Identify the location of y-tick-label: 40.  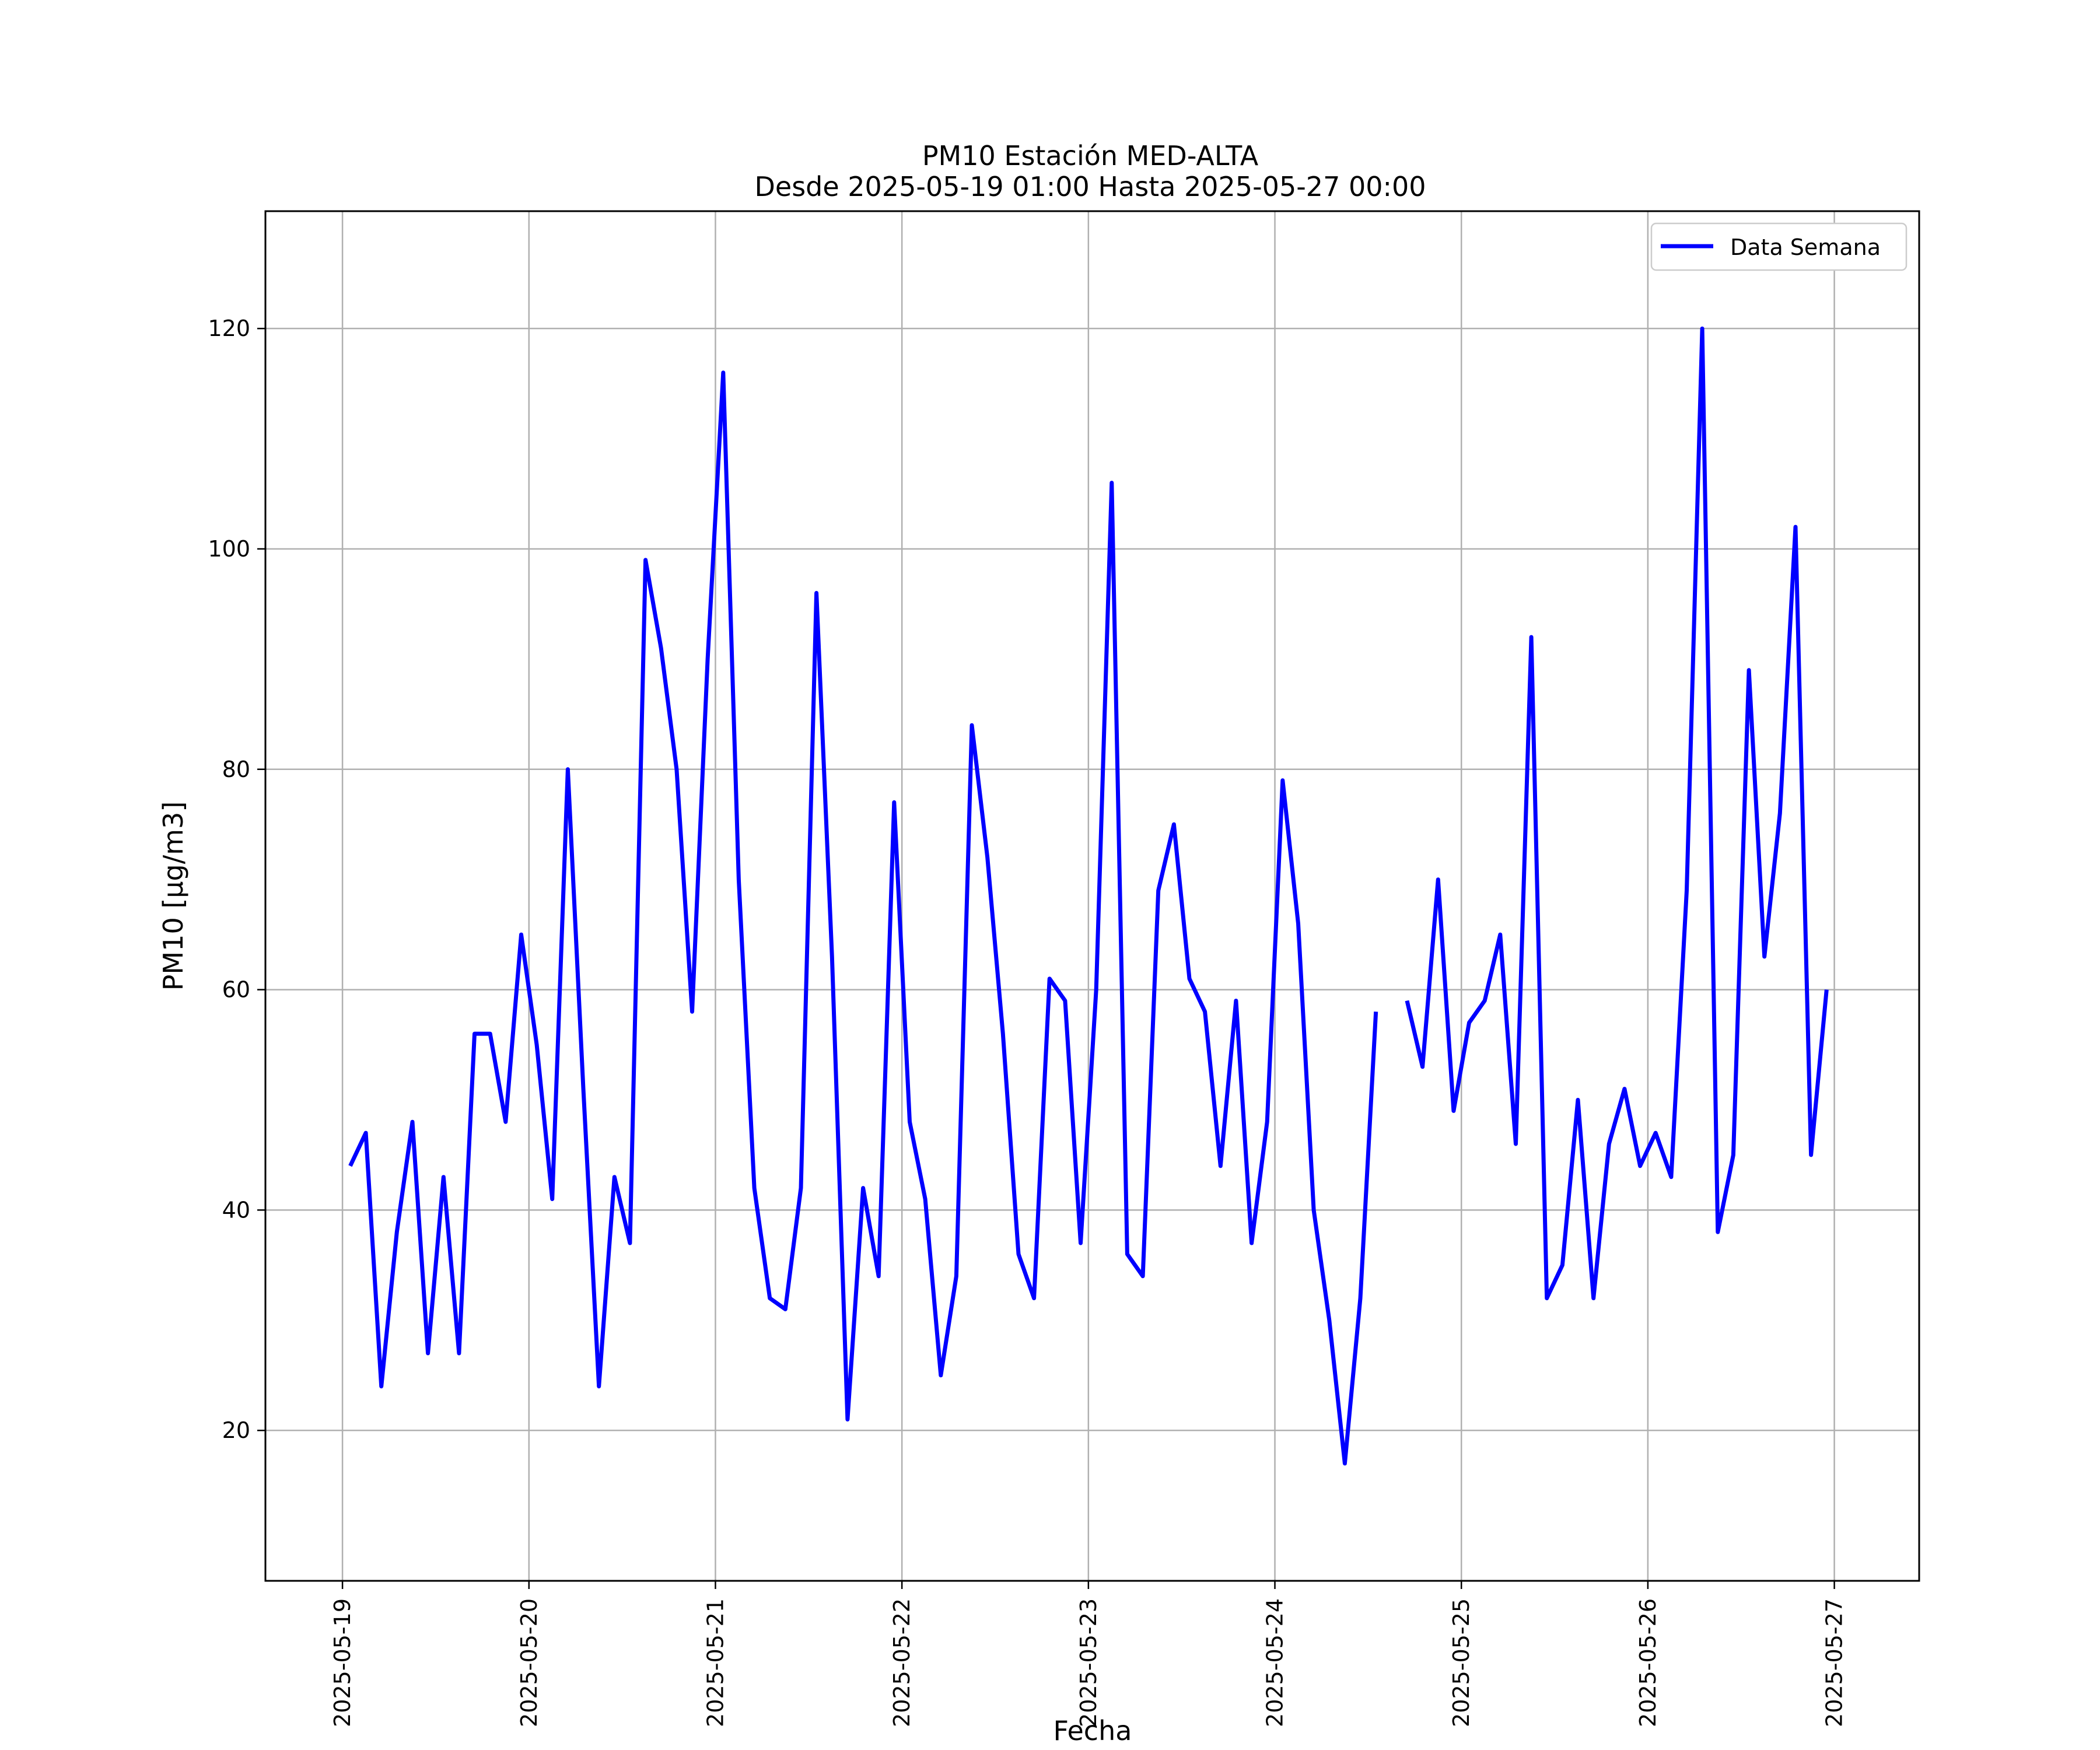
(236, 1210).